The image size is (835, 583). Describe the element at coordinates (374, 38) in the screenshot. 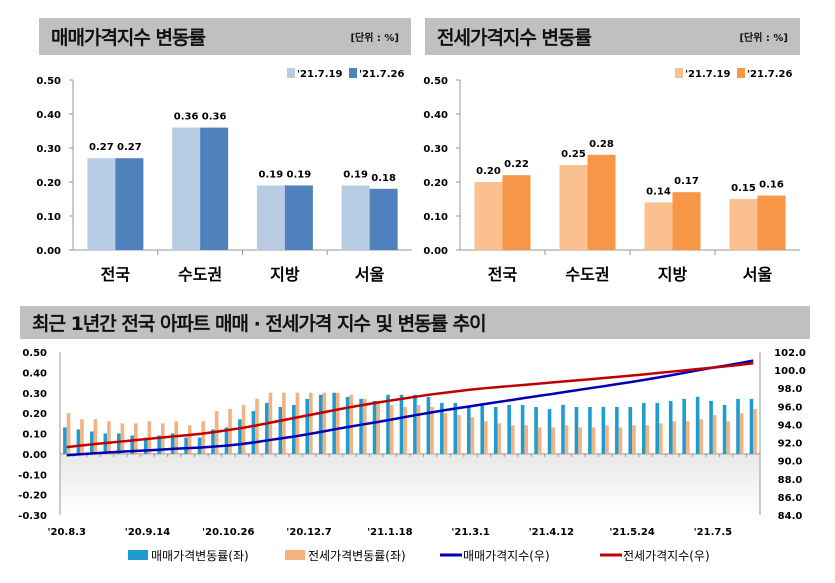

I see `sale-chart-unit: [단위 : %]` at that location.